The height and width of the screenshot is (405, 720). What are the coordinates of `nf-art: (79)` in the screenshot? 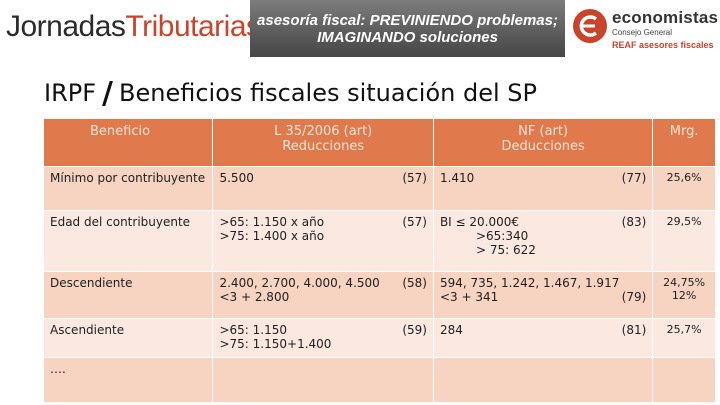 It's located at (634, 297).